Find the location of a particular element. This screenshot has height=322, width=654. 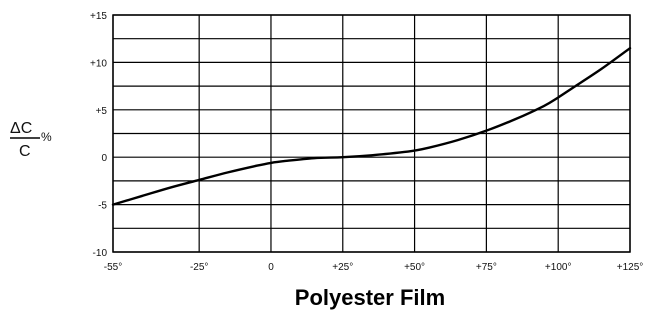

x-tick-label: 0 is located at coordinates (271, 267).